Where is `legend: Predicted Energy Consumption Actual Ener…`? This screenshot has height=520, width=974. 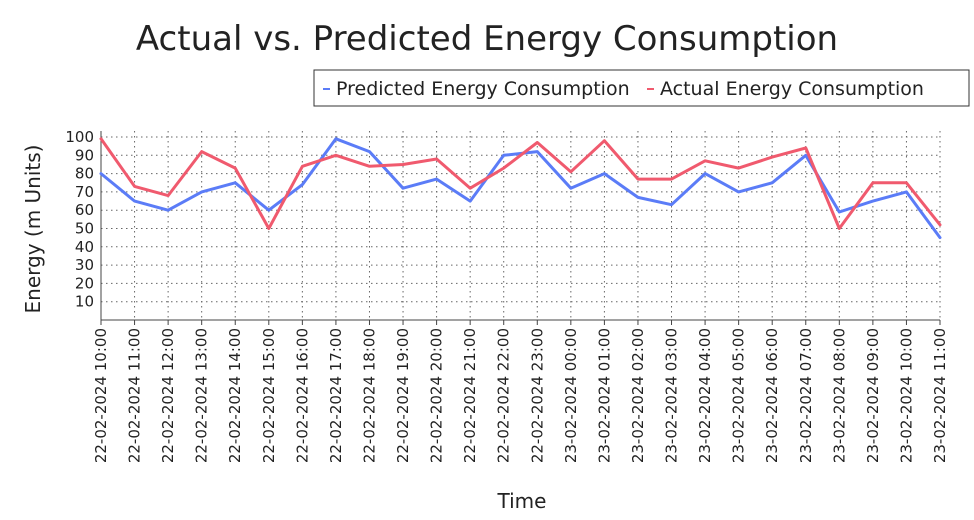 legend: Predicted Energy Consumption Actual Ener… is located at coordinates (641, 88).